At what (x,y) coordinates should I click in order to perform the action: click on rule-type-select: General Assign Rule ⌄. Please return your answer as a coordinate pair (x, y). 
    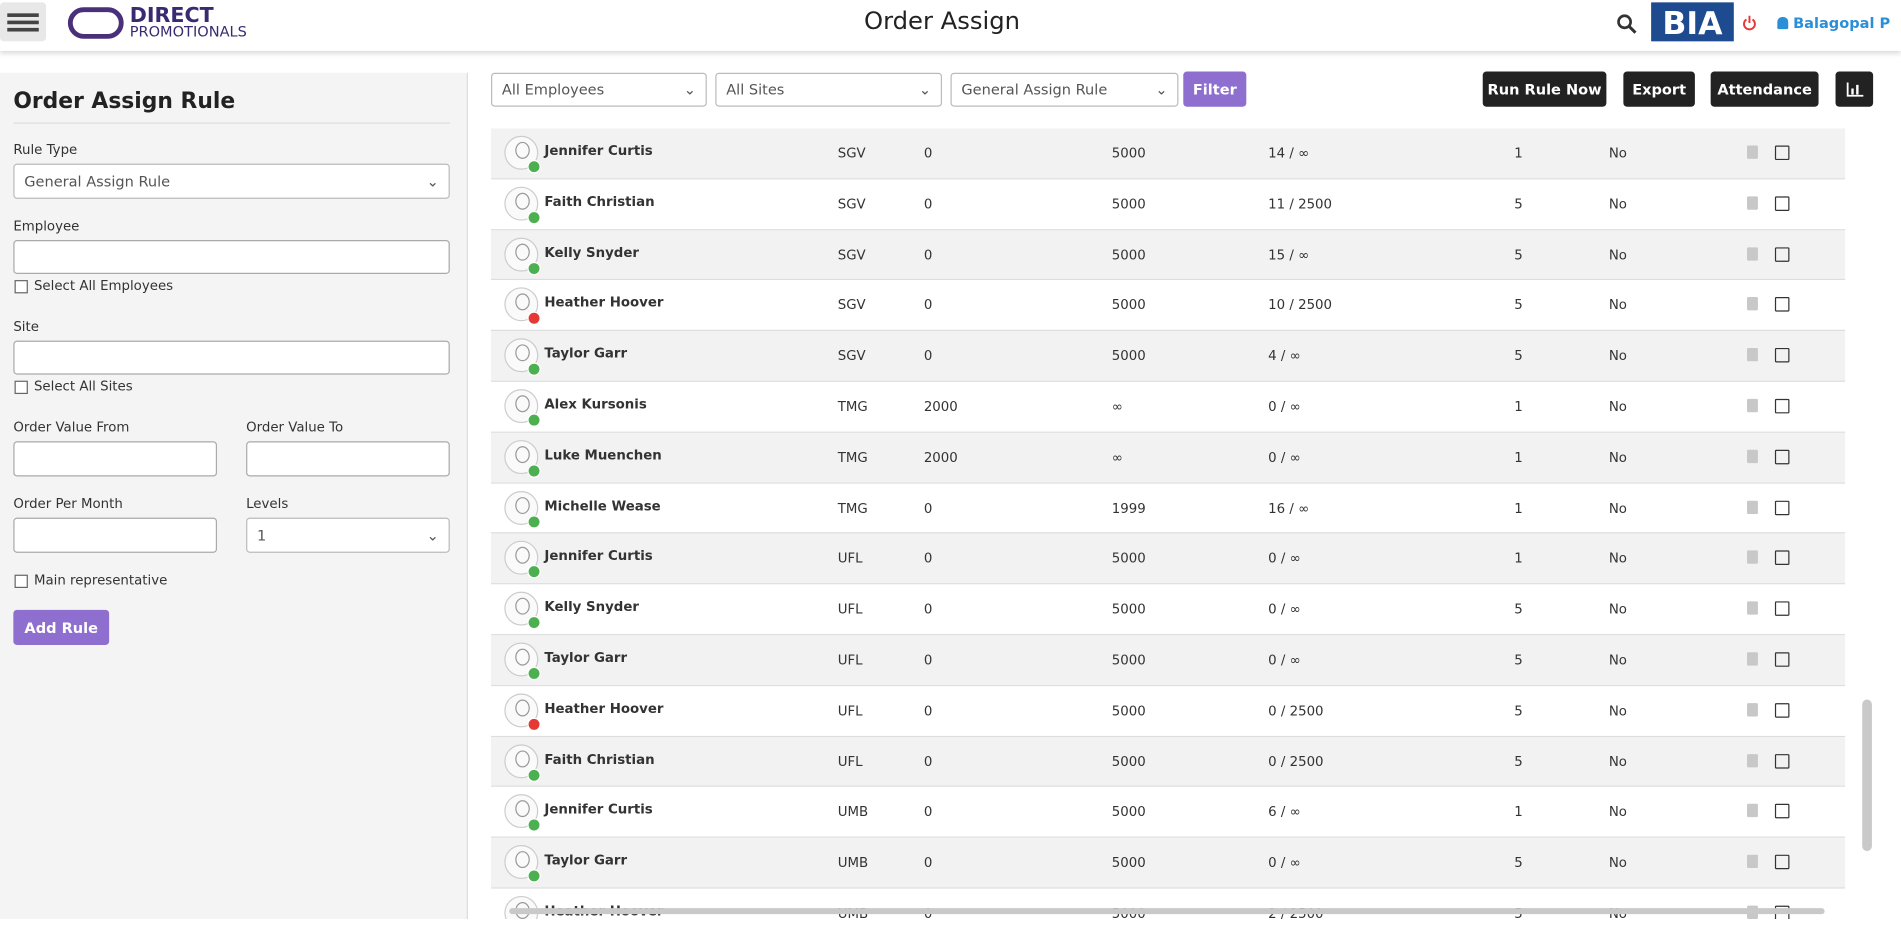
    Looking at the image, I should click on (231, 181).